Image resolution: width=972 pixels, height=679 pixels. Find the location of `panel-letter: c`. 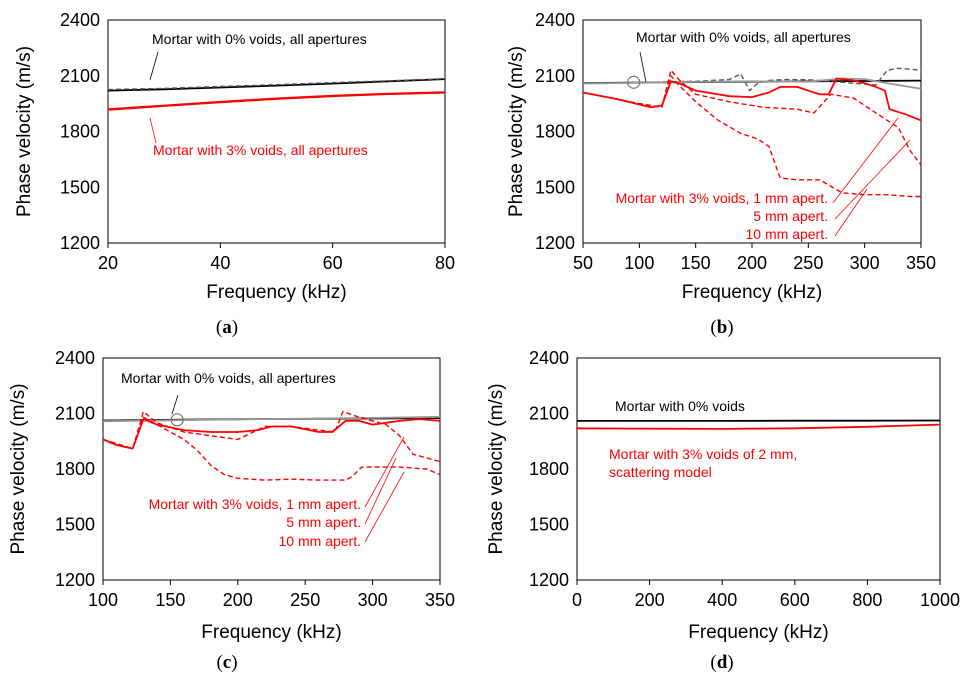

panel-letter: c is located at coordinates (227, 662).